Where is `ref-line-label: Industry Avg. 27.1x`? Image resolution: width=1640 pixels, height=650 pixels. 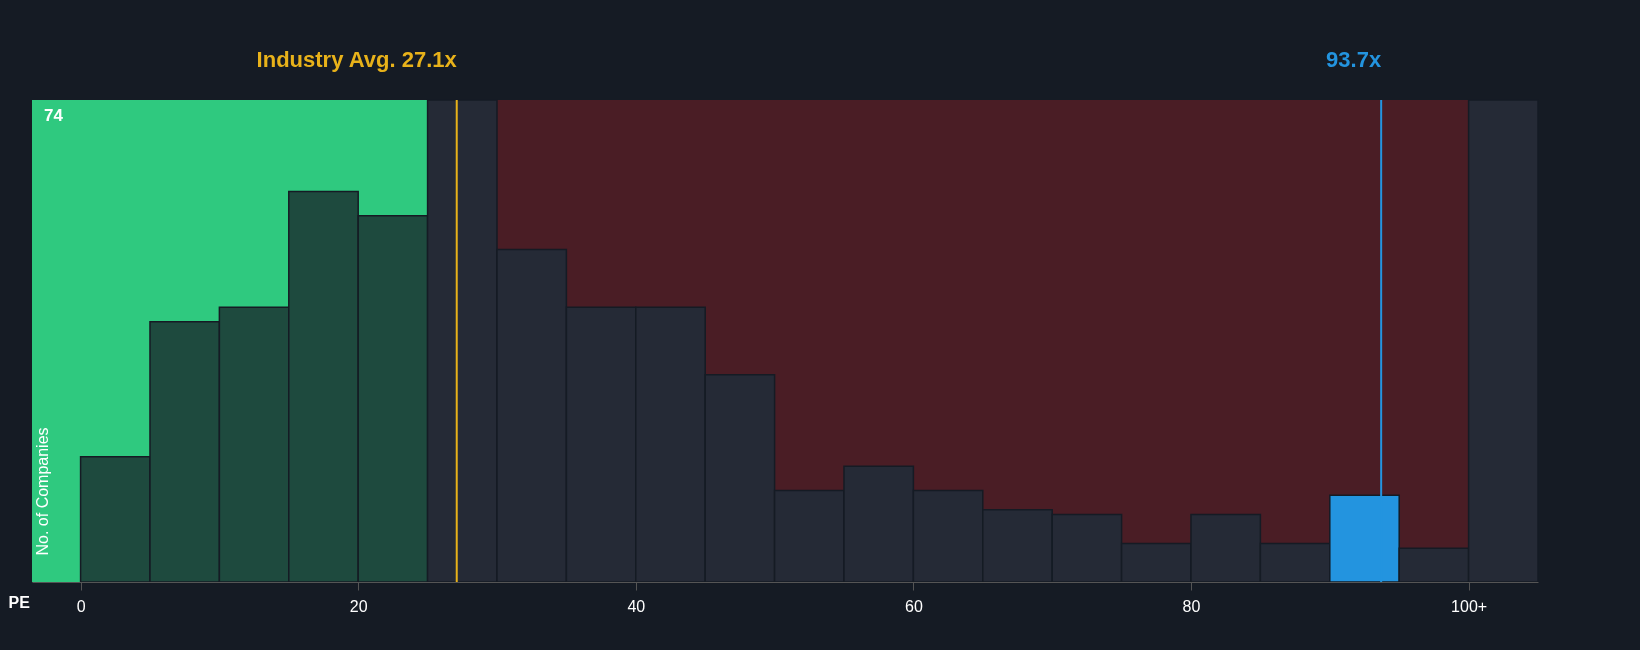 ref-line-label: Industry Avg. 27.1x is located at coordinates (357, 59).